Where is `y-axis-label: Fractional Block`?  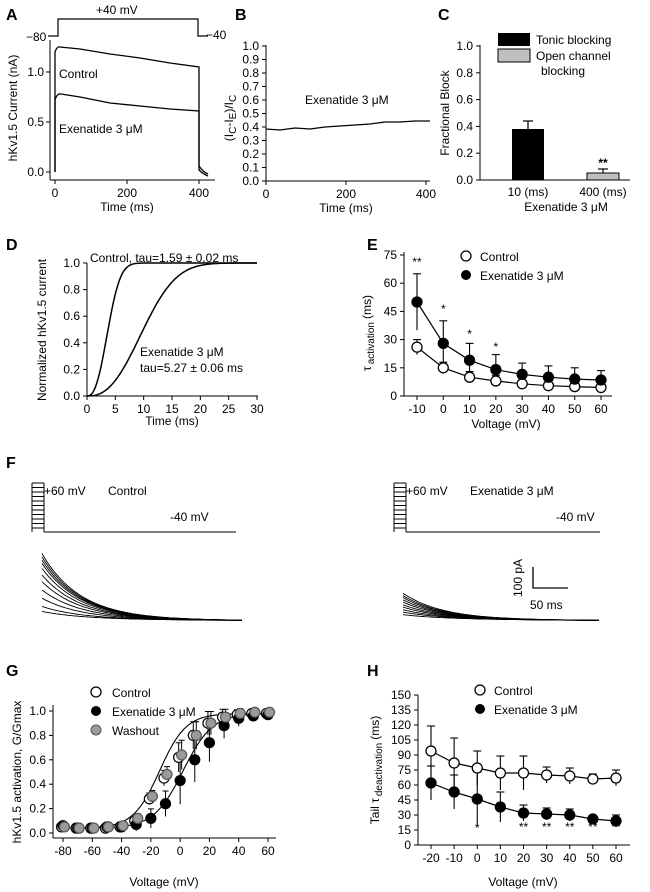
y-axis-label: Fractional Block is located at coordinates (445, 112).